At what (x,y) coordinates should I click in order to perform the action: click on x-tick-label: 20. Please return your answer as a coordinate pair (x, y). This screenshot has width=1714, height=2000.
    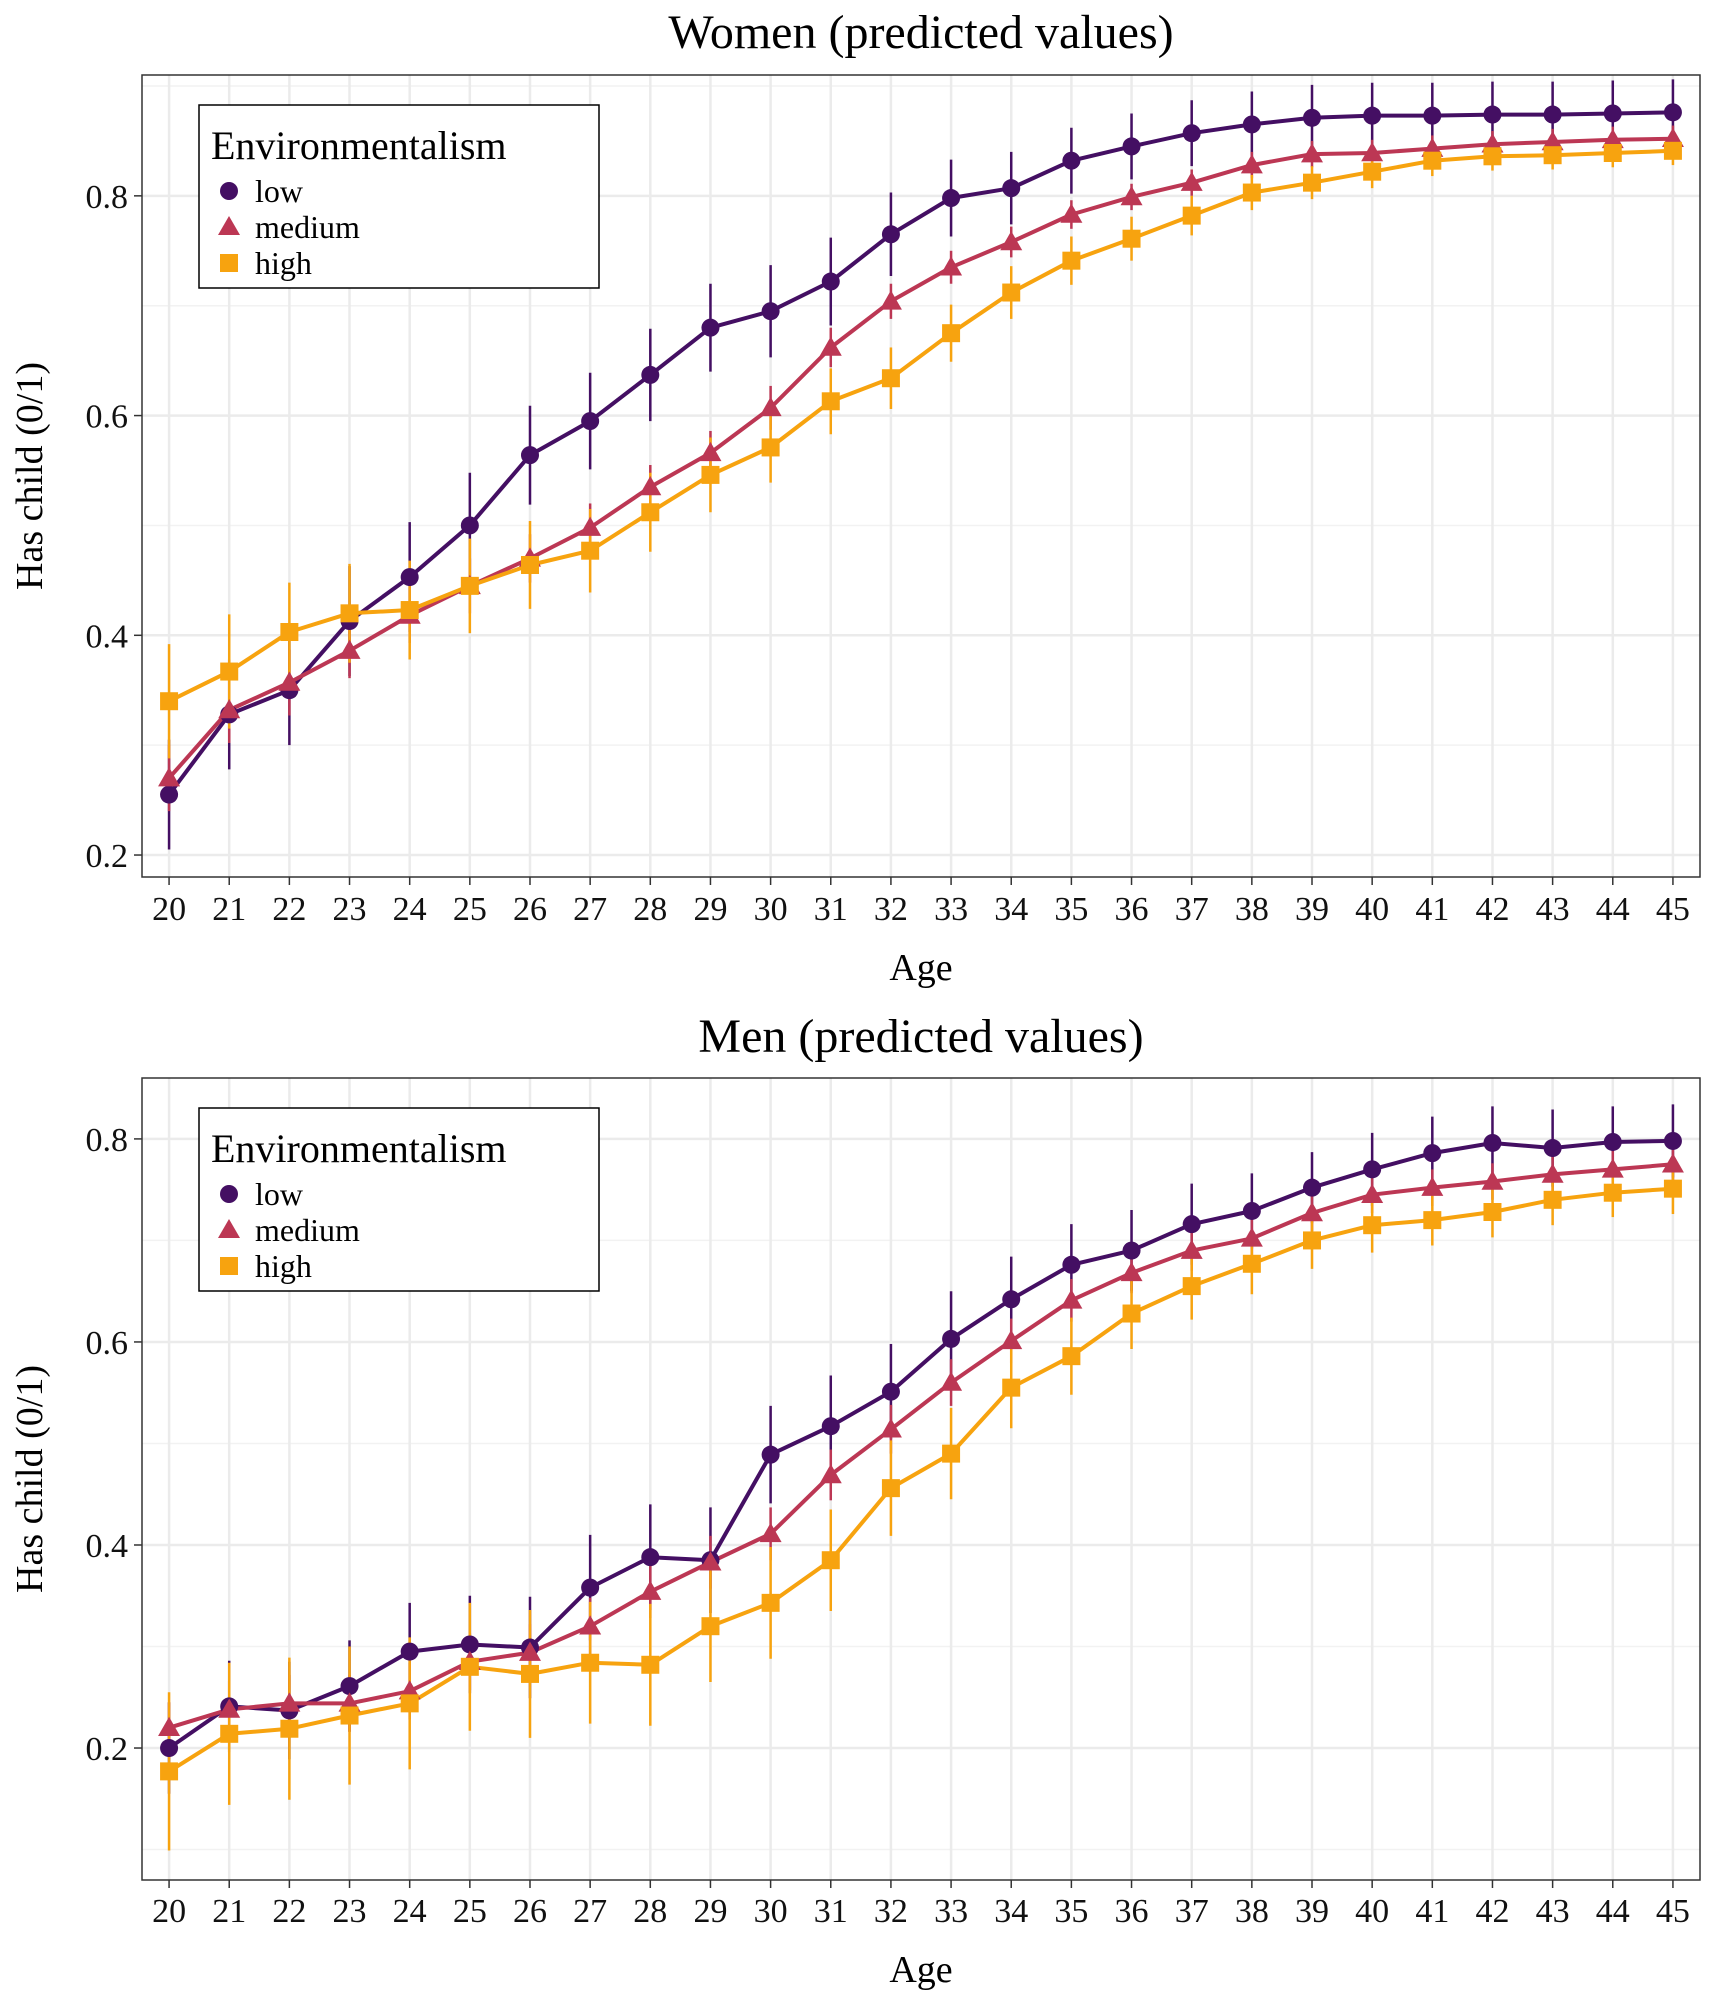
    Looking at the image, I should click on (169, 909).